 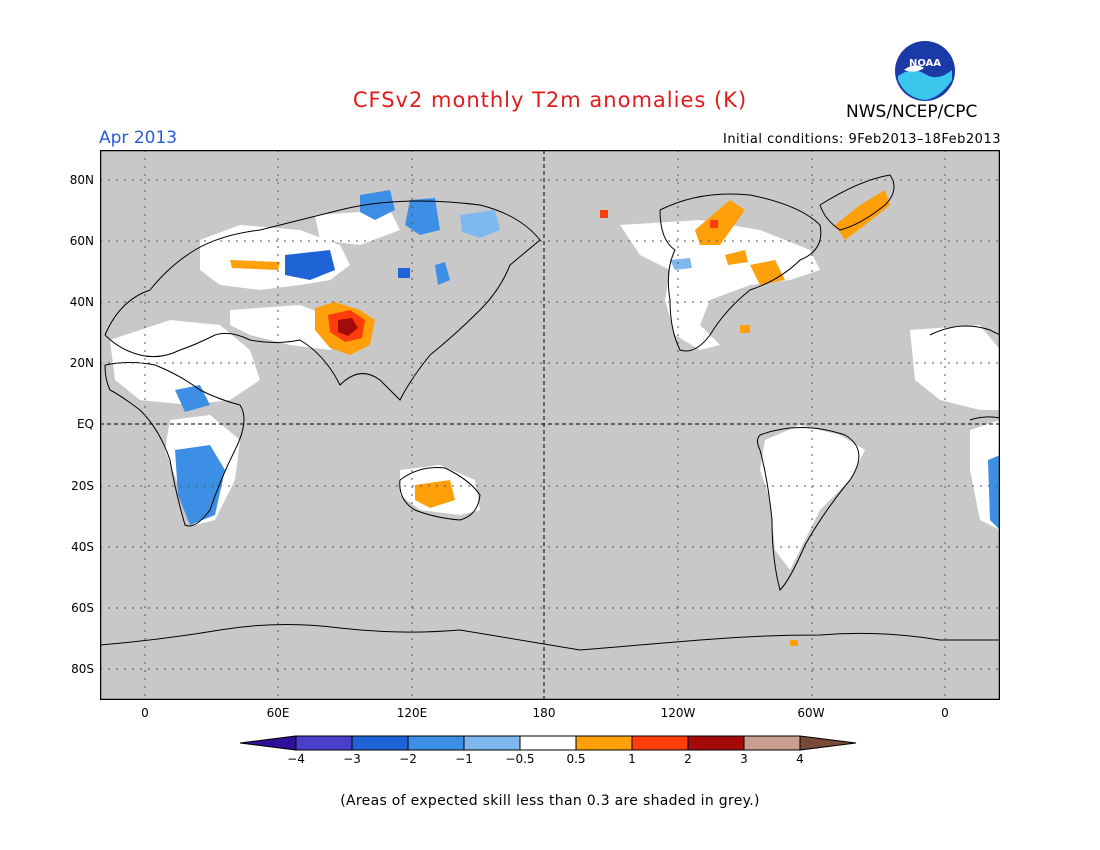 I want to click on colorbar-label: 2, so click(x=688, y=759).